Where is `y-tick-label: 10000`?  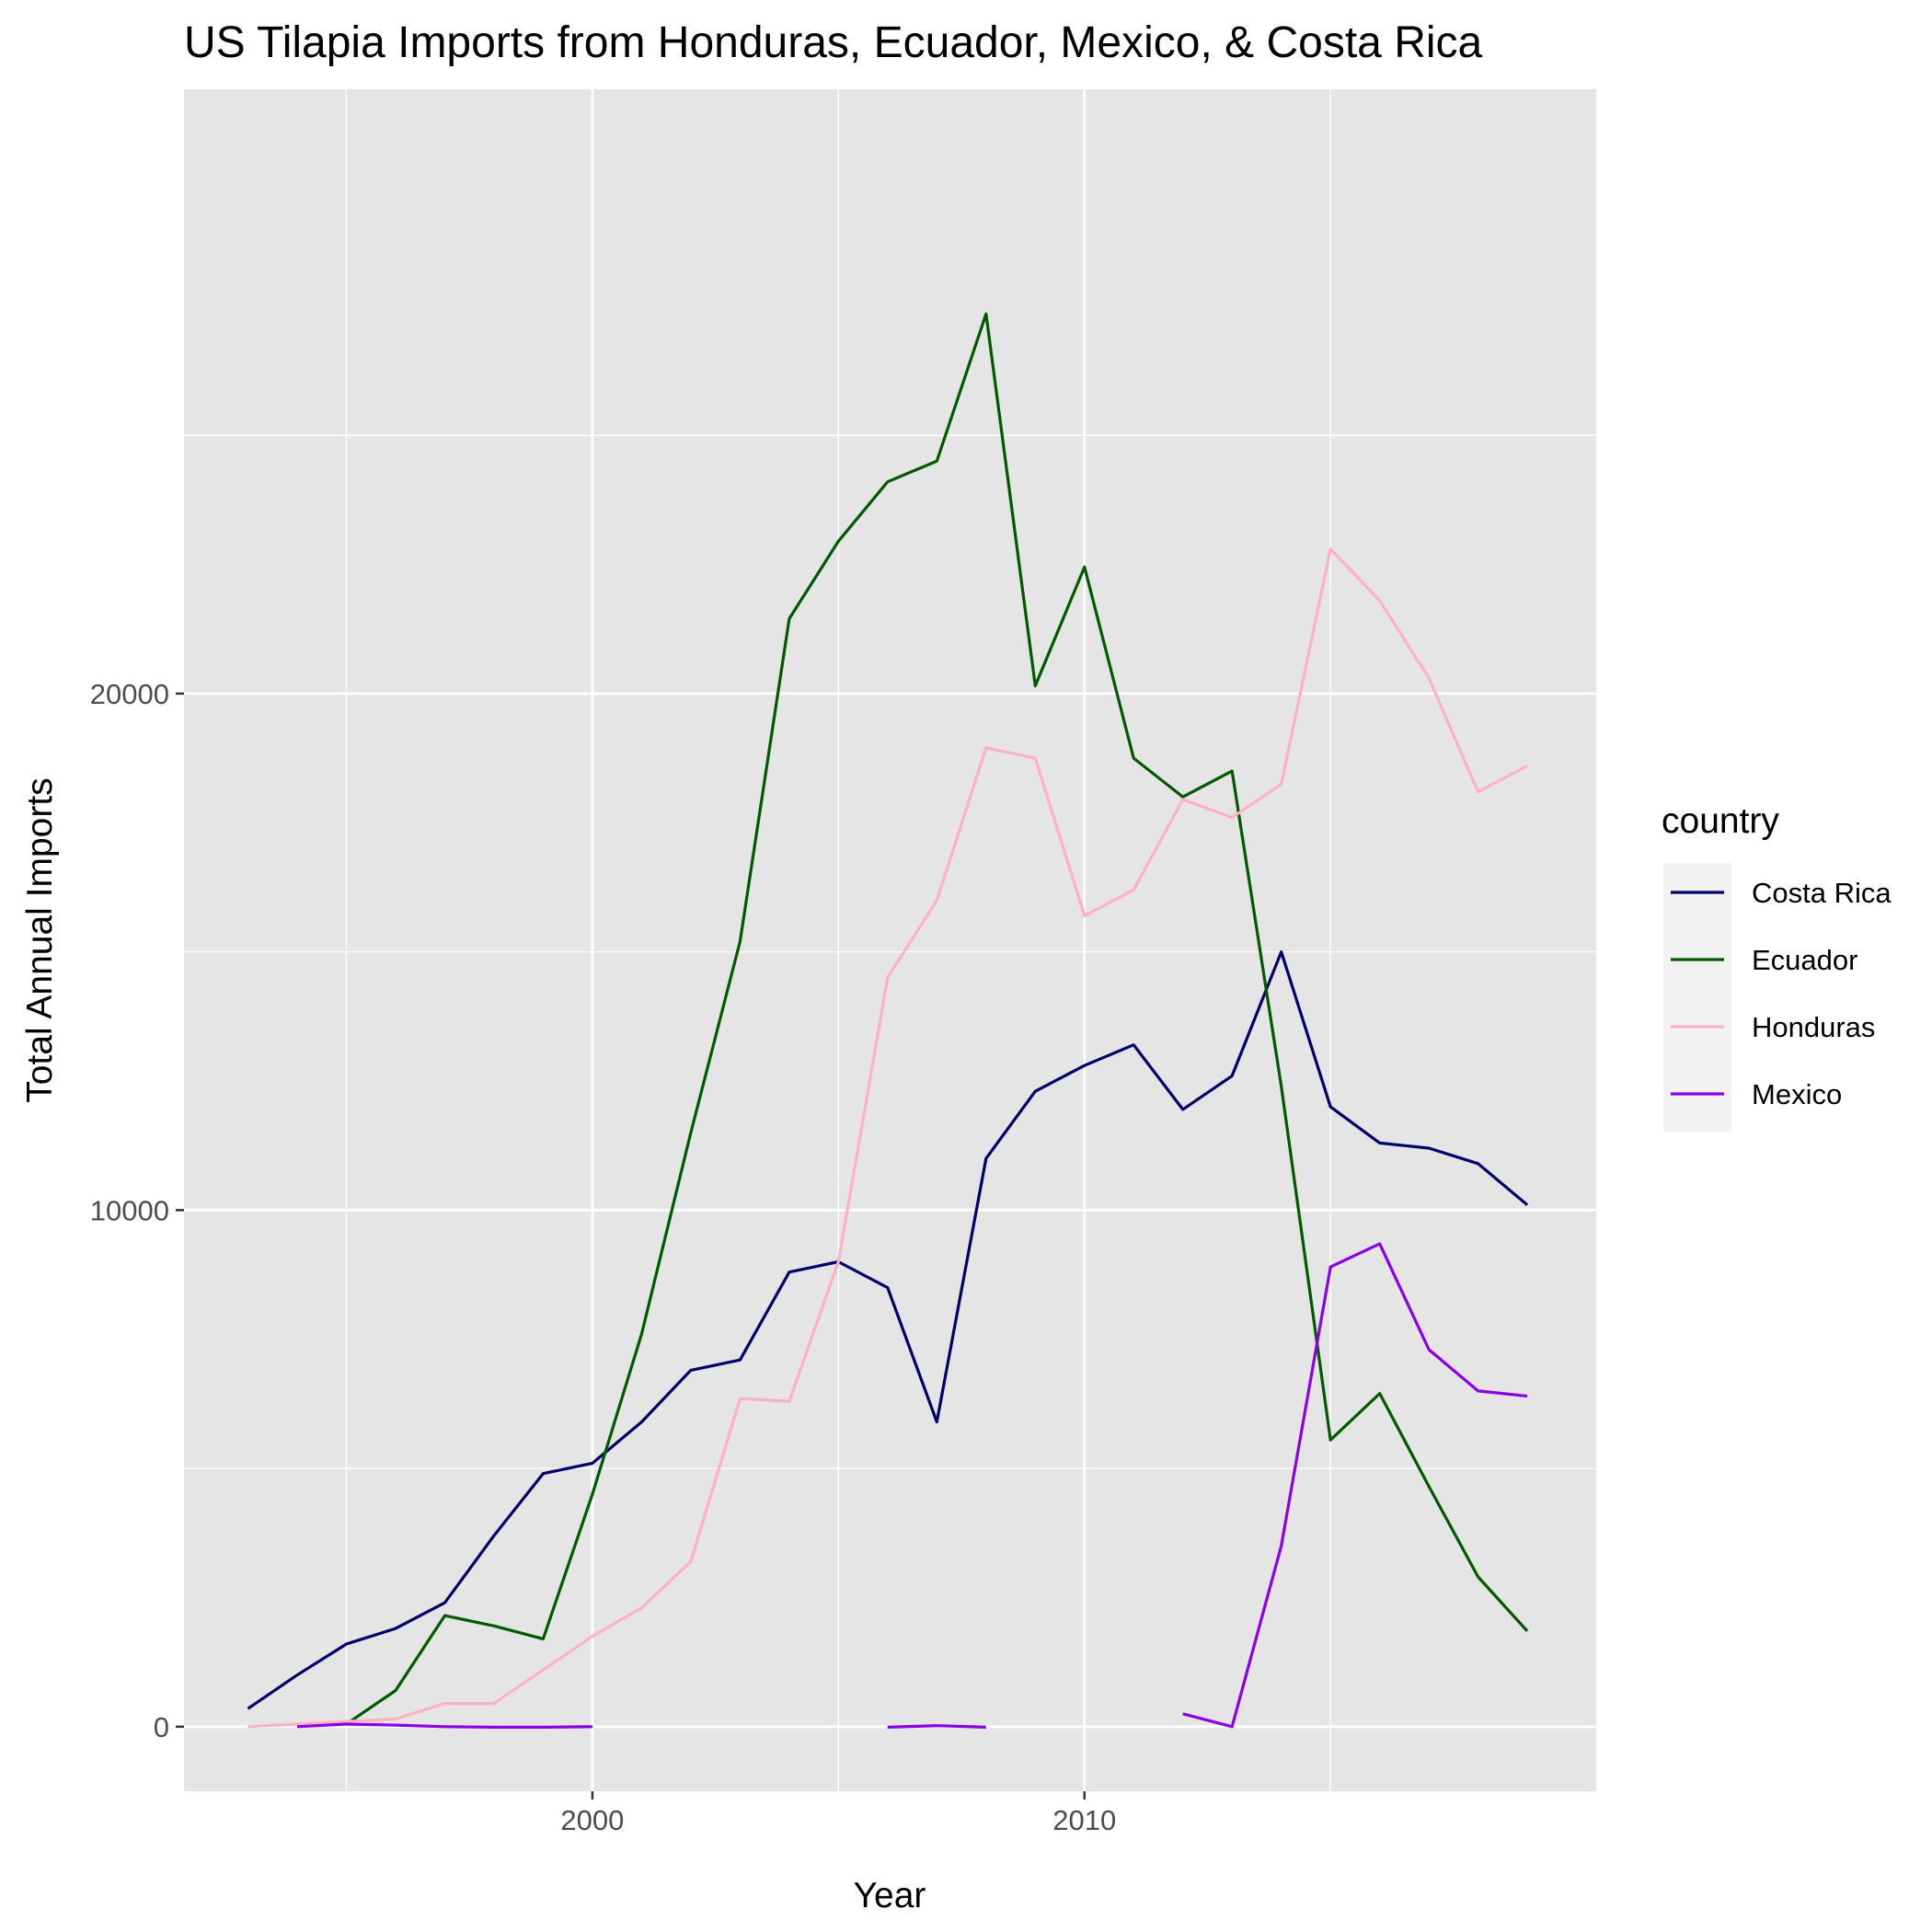 y-tick-label: 10000 is located at coordinates (129, 1210).